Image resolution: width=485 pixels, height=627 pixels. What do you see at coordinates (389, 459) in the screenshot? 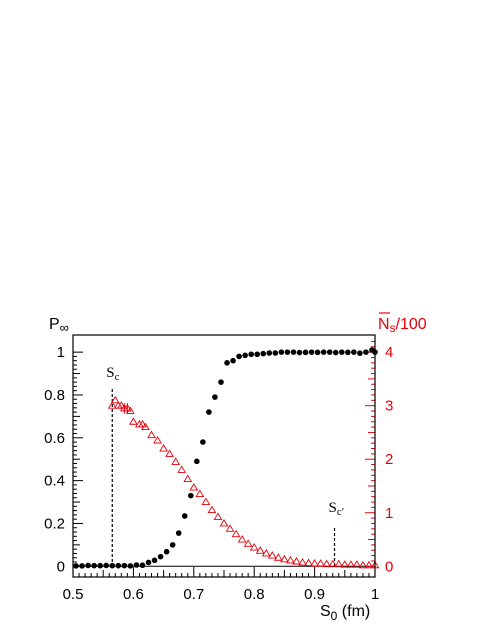
I see `y-right-tick-label: 2` at bounding box center [389, 459].